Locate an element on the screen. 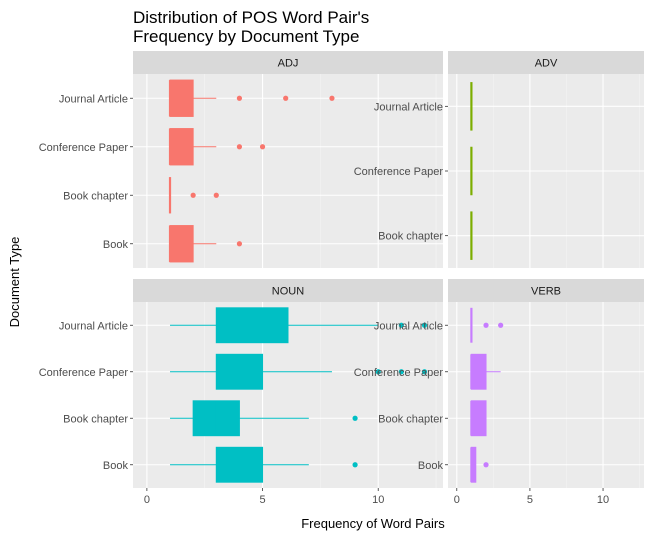 The width and height of the screenshot is (652, 538). box-adj-book-chapter is located at coordinates (193, 195).